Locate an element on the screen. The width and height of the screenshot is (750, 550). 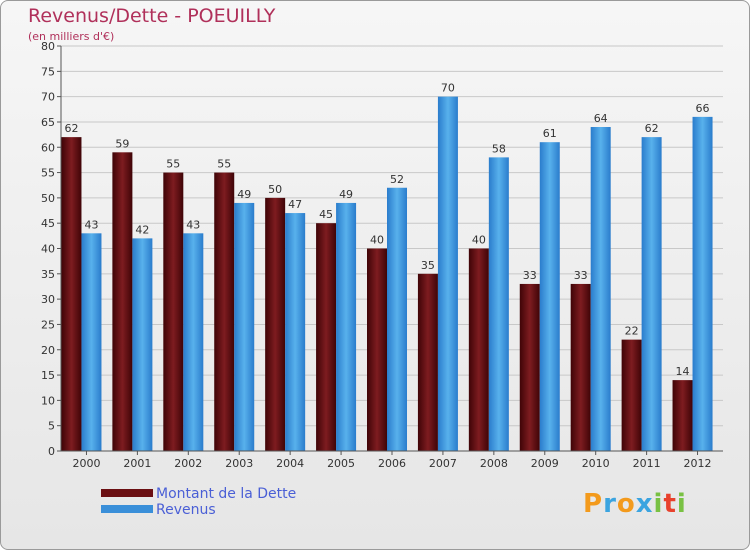
data-label-revenus: 42 is located at coordinates (142, 229).